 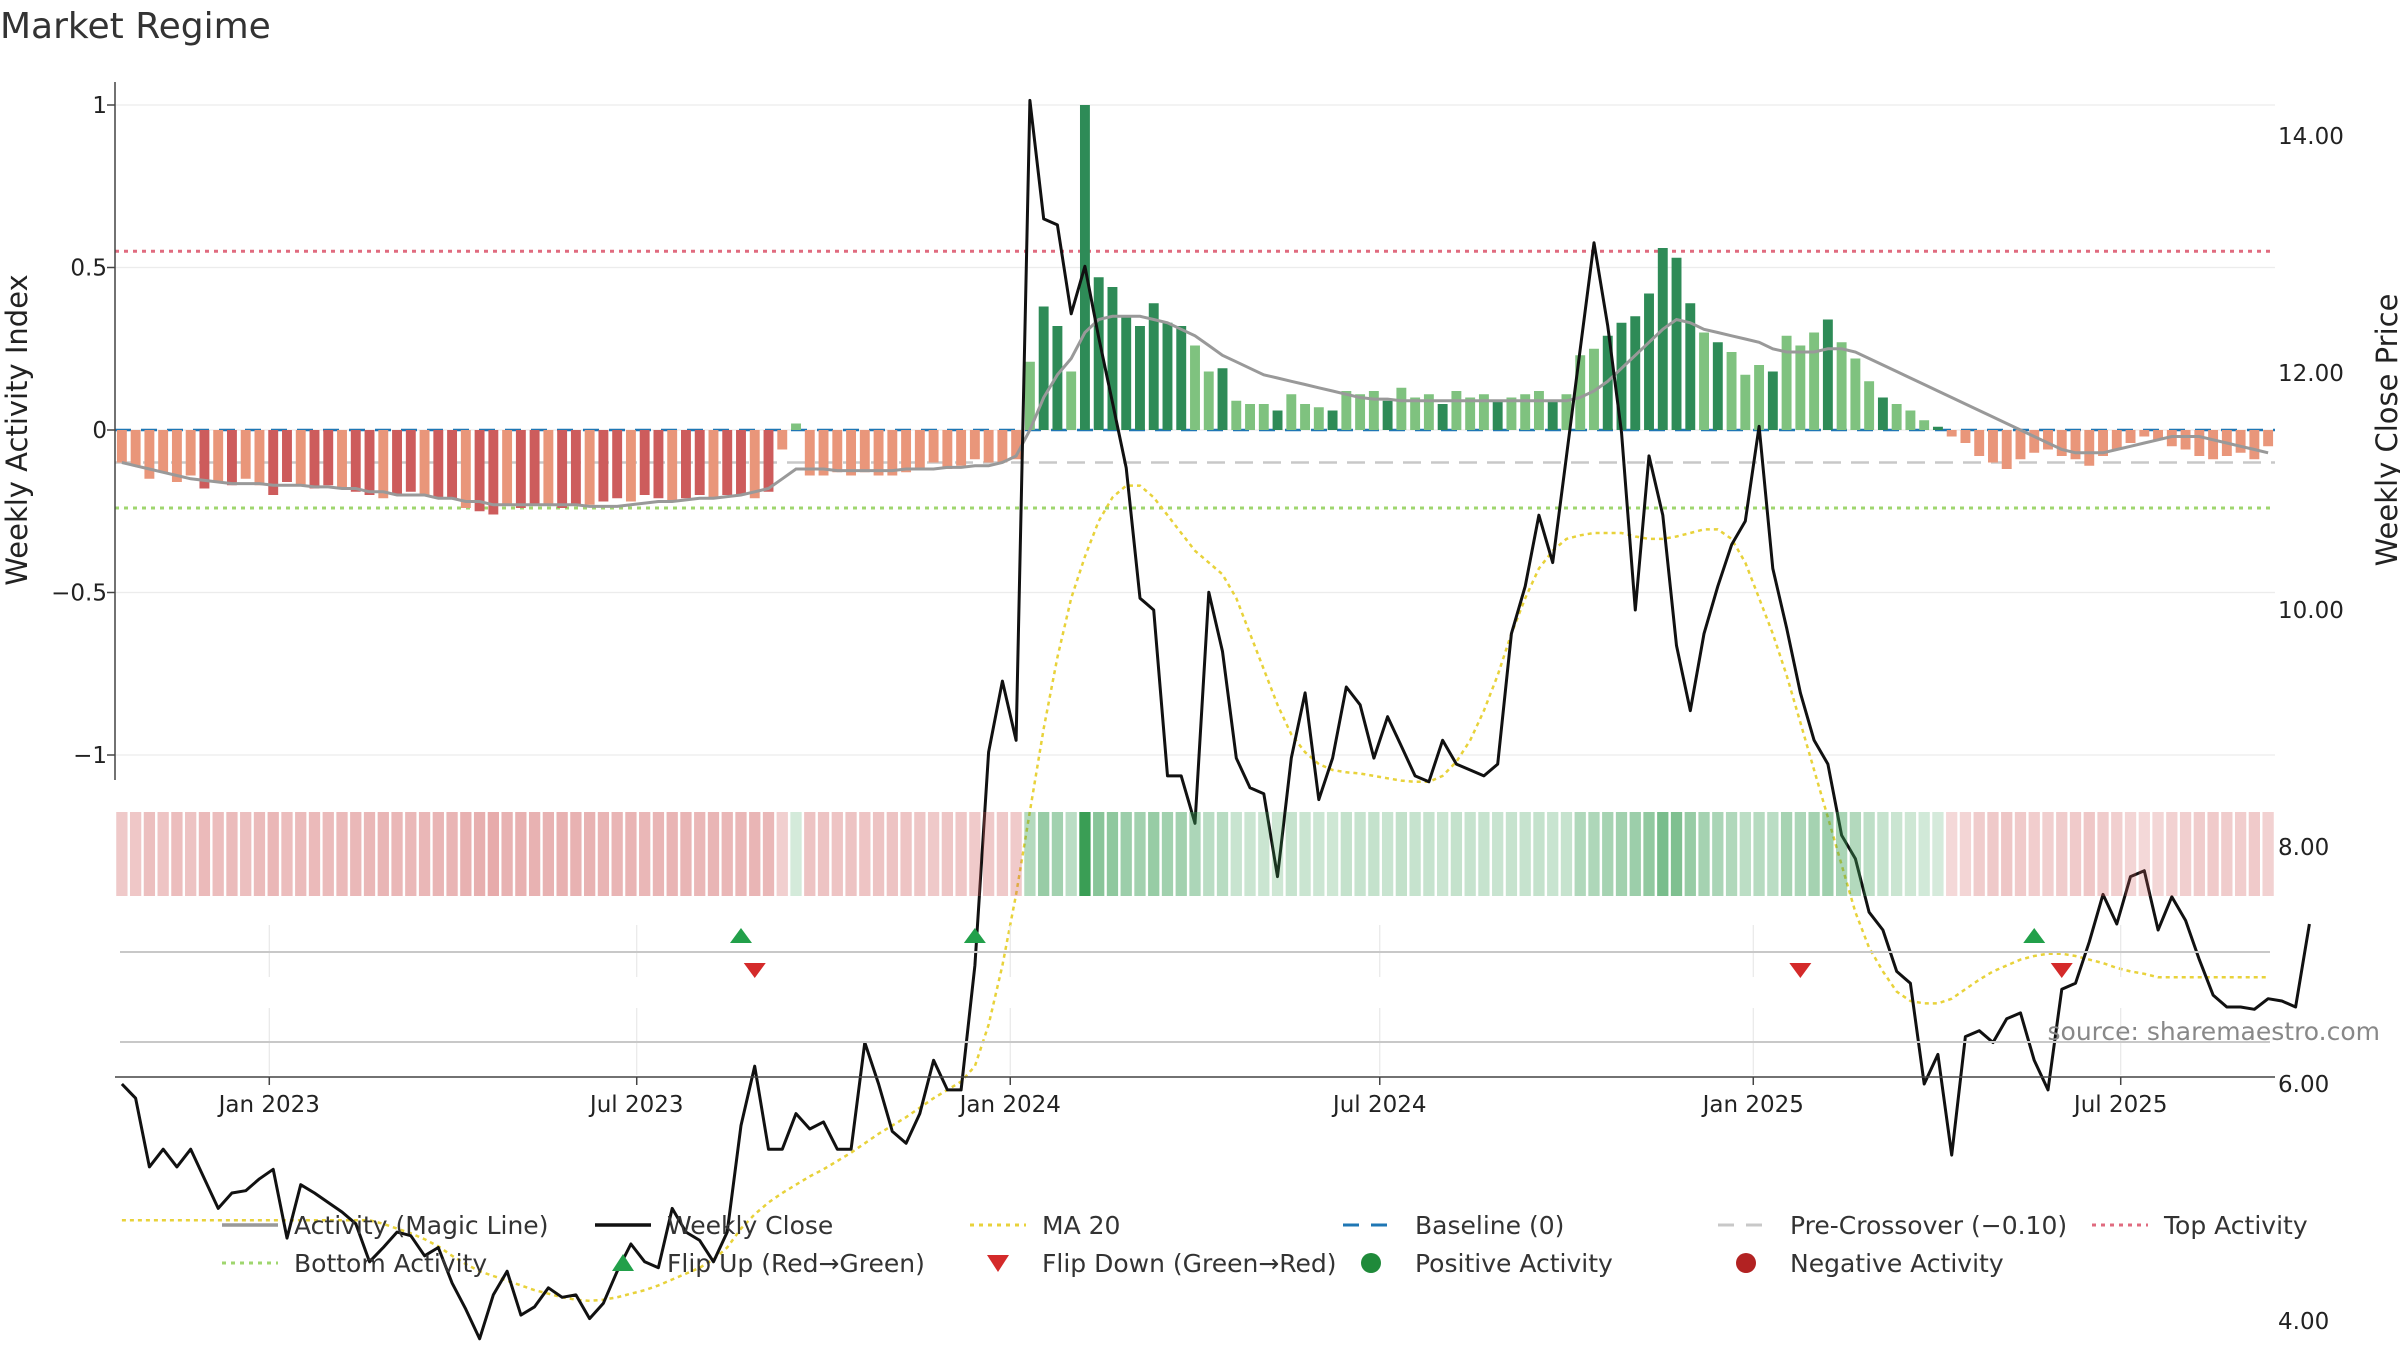 I want to click on left-tick-label: −0.5, so click(x=79, y=594).